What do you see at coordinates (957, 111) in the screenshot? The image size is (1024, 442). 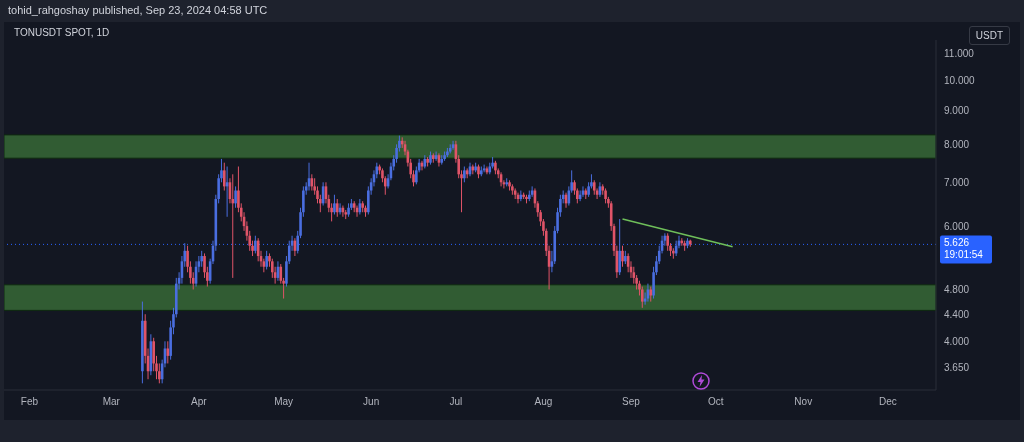 I see `y-tick-label: 9.000` at bounding box center [957, 111].